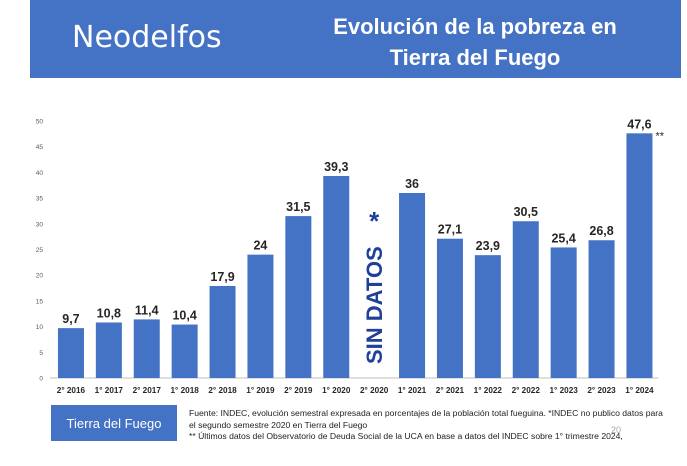  Describe the element at coordinates (475, 26) in the screenshot. I see `slide-title-line-1: Evolución de la pobreza en` at that location.